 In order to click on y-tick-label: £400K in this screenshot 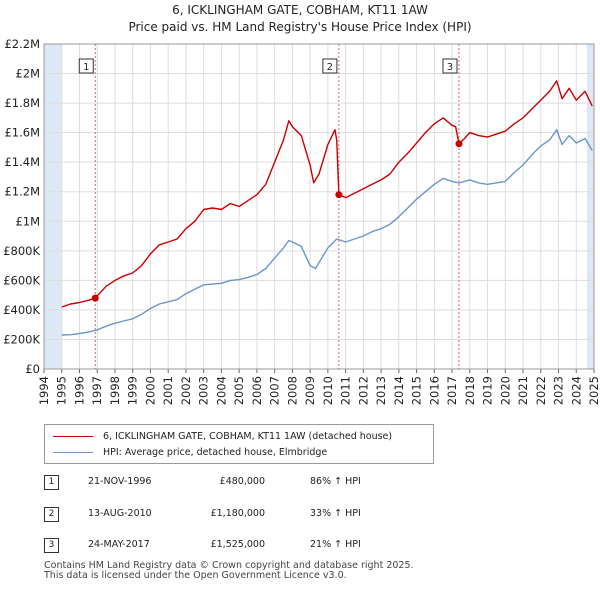, I will do `click(21, 310)`.